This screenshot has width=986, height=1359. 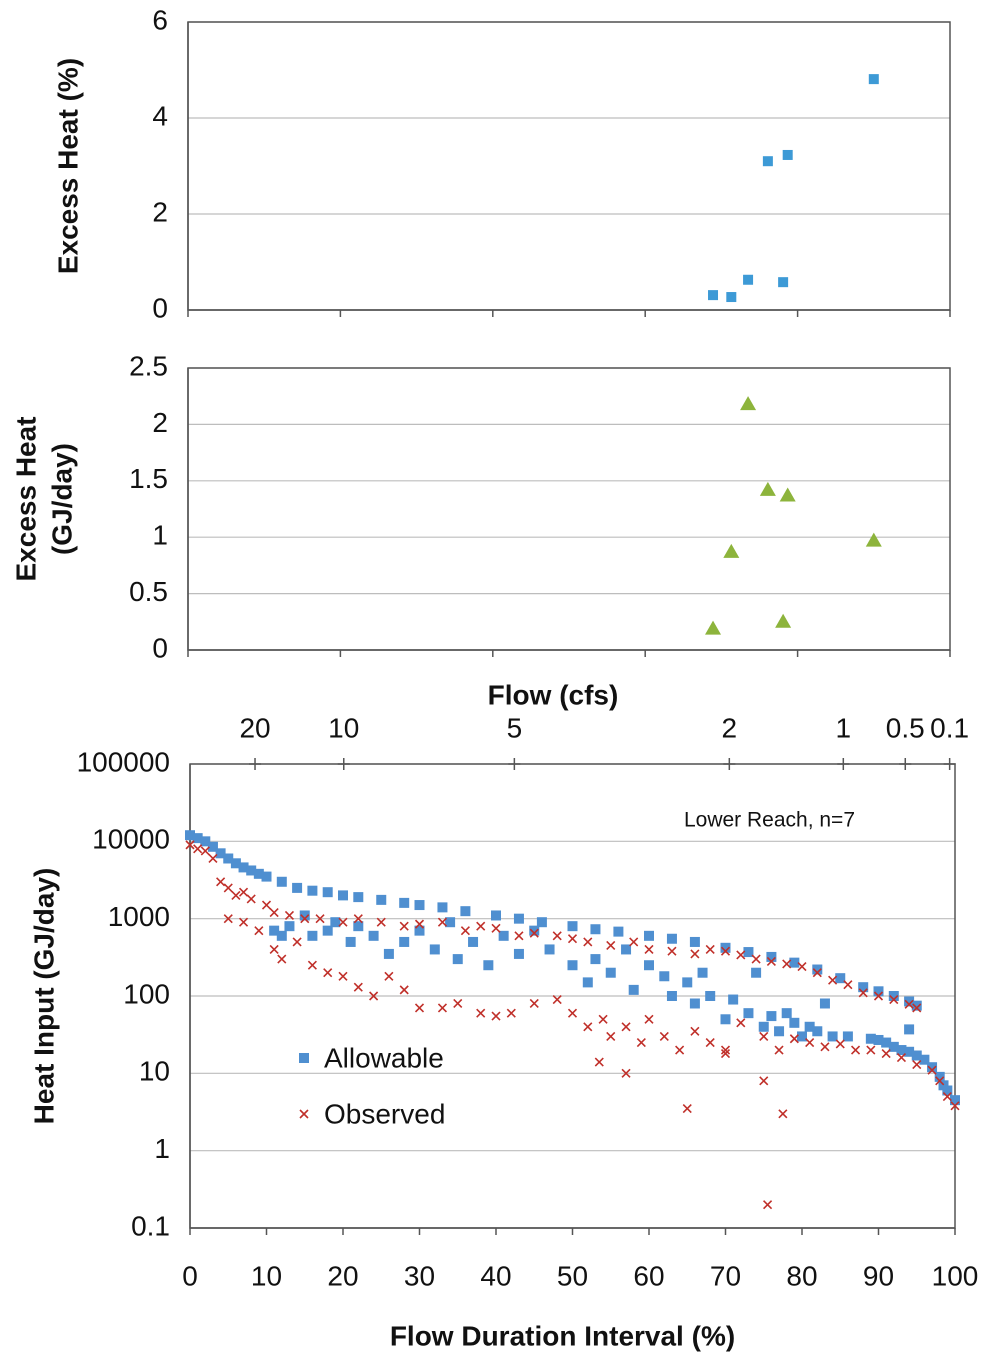 What do you see at coordinates (160, 647) in the screenshot?
I see `y-tick-label: 0` at bounding box center [160, 647].